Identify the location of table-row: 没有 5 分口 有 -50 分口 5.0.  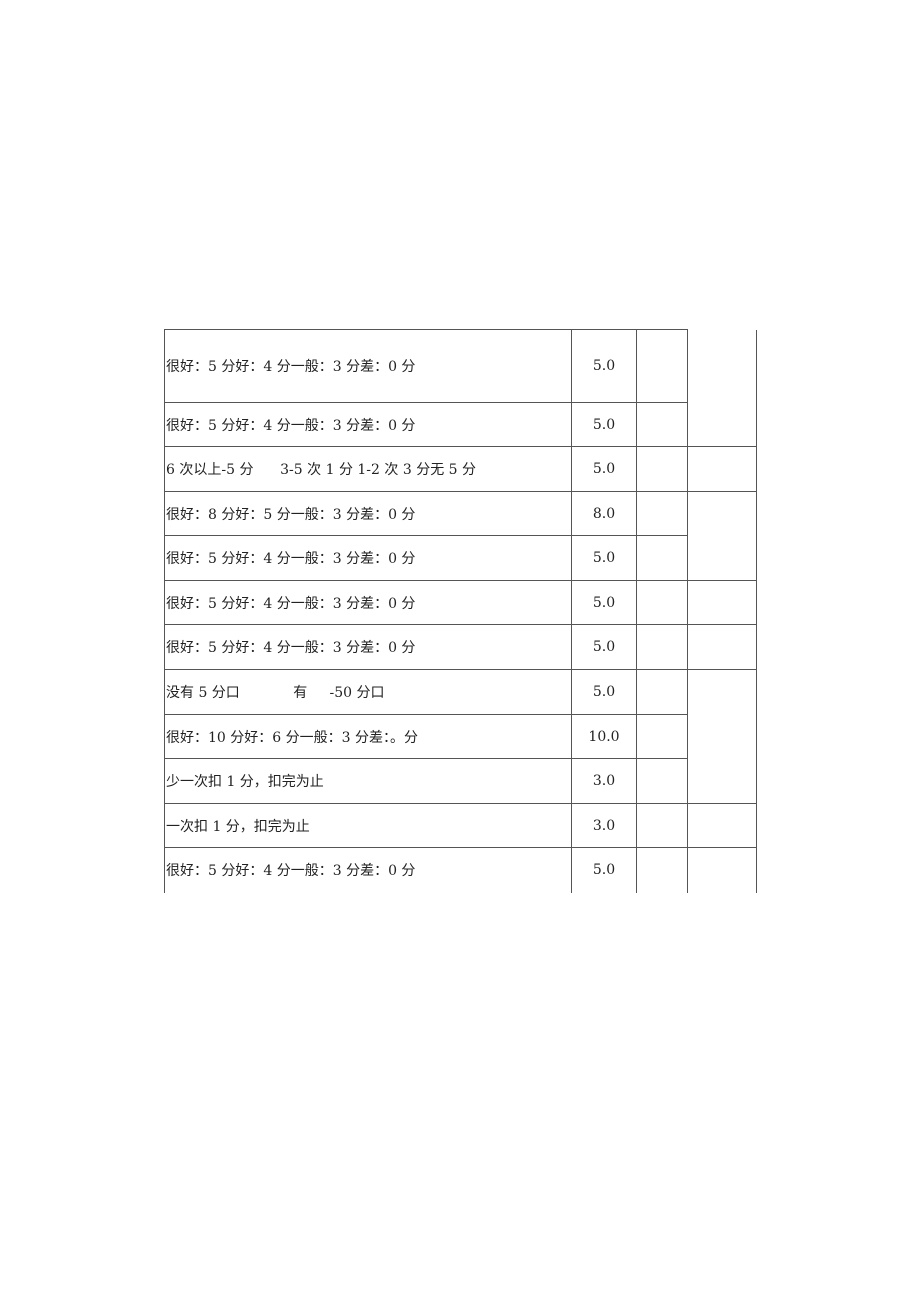
(460, 736).